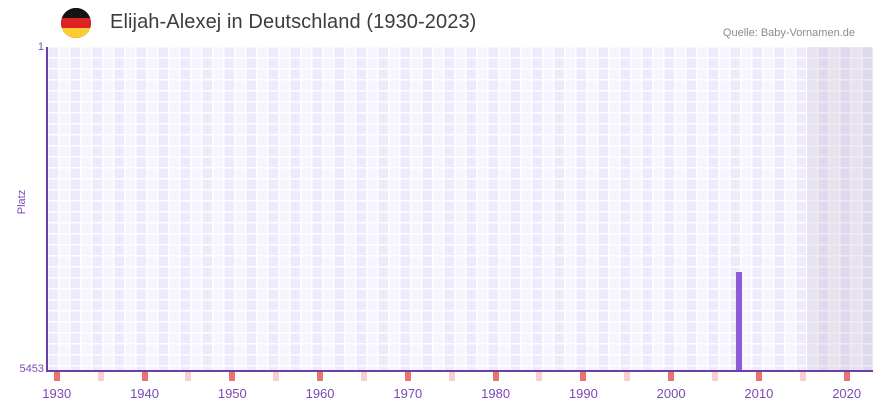 The image size is (873, 412). What do you see at coordinates (408, 393) in the screenshot?
I see `x-tick-label-1970: 1970` at bounding box center [408, 393].